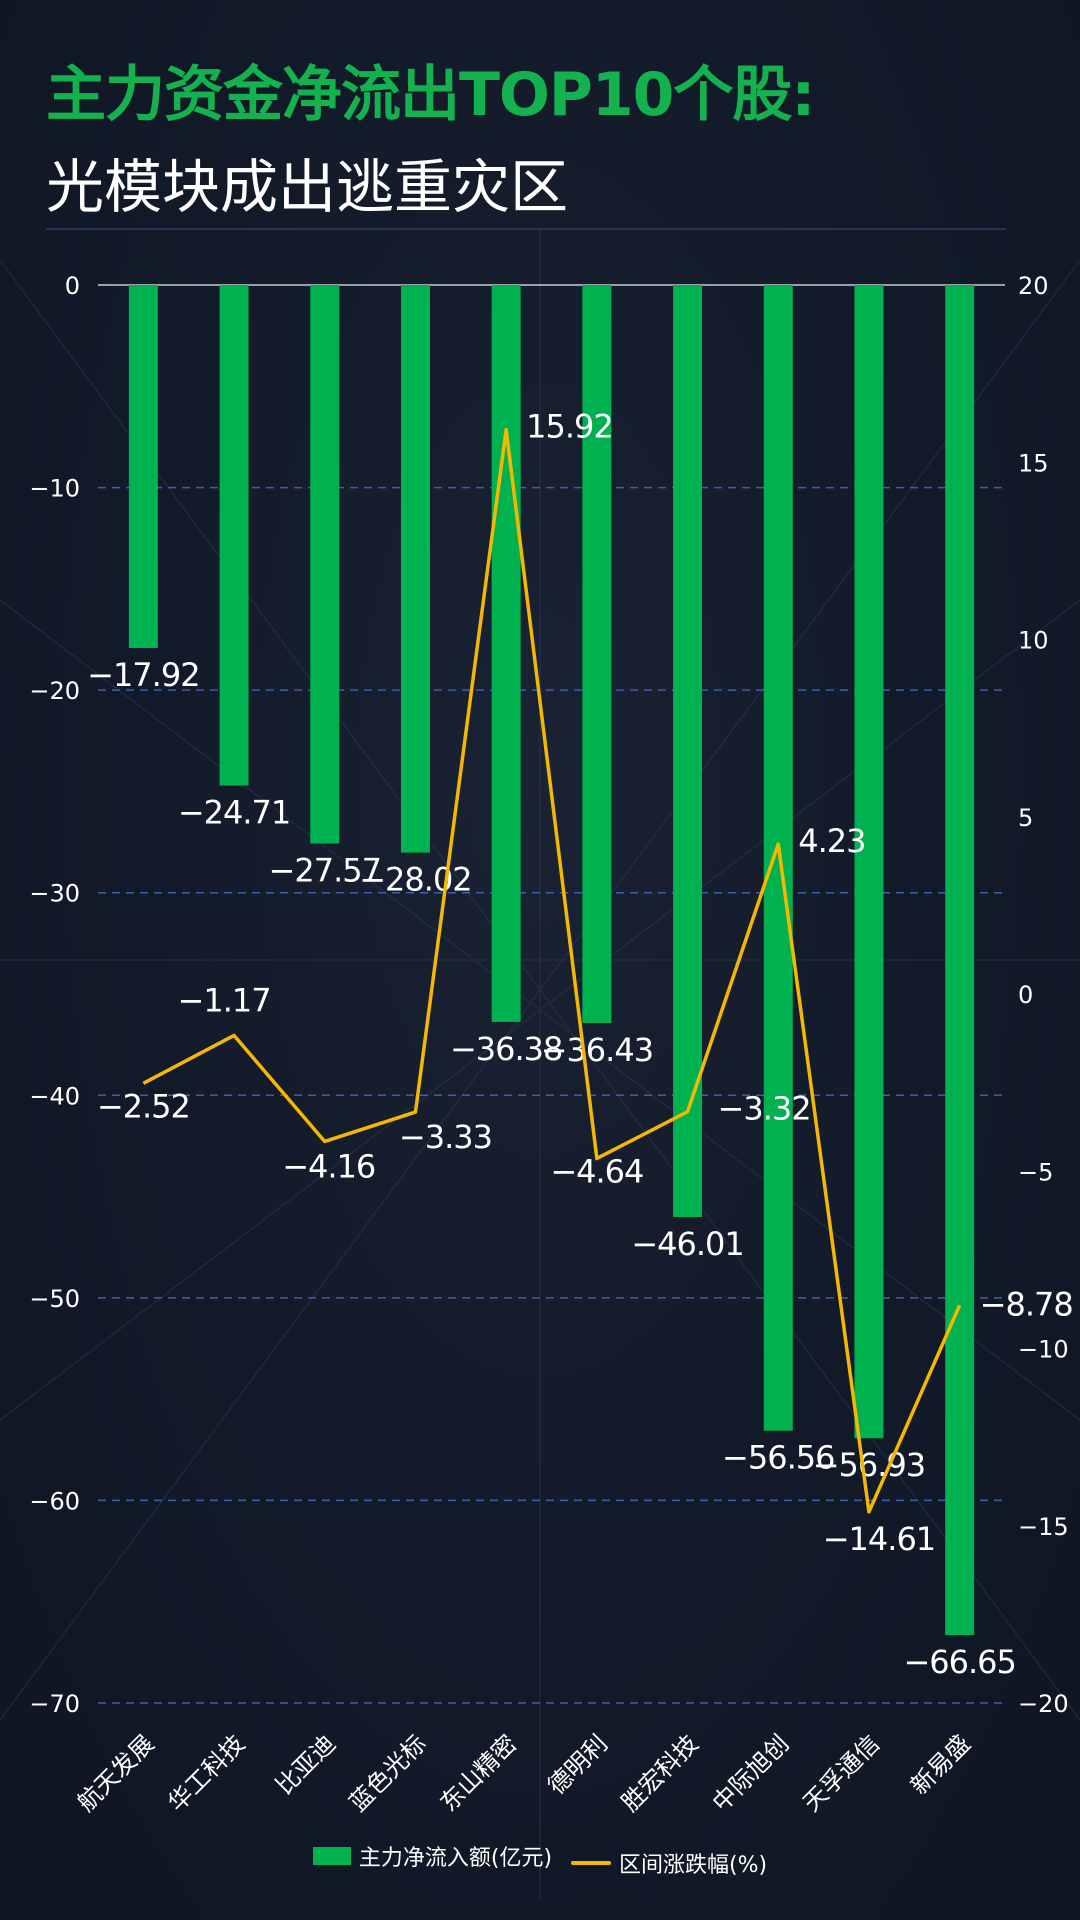 The image size is (1080, 1920). Describe the element at coordinates (54, 1501) in the screenshot. I see `left-tick-label: −60` at that location.